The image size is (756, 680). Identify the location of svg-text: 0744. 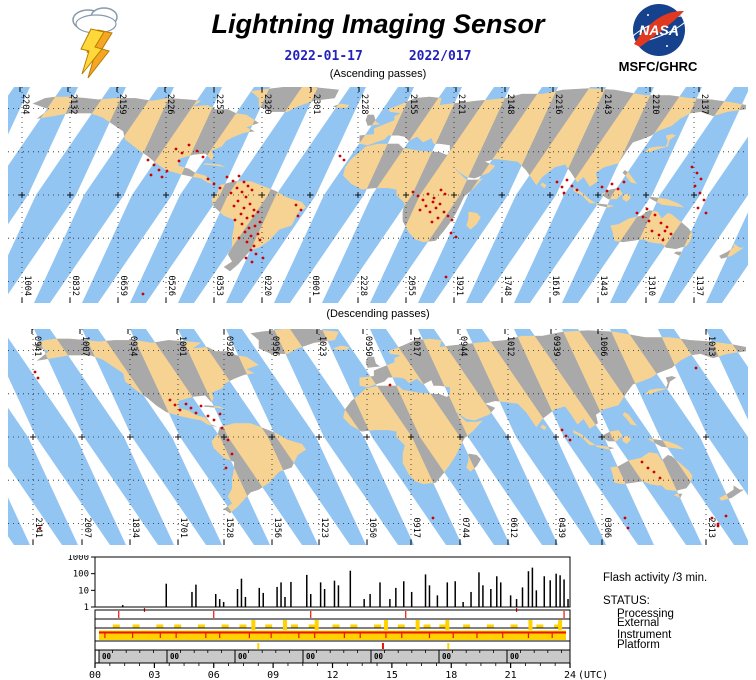
(465, 528).